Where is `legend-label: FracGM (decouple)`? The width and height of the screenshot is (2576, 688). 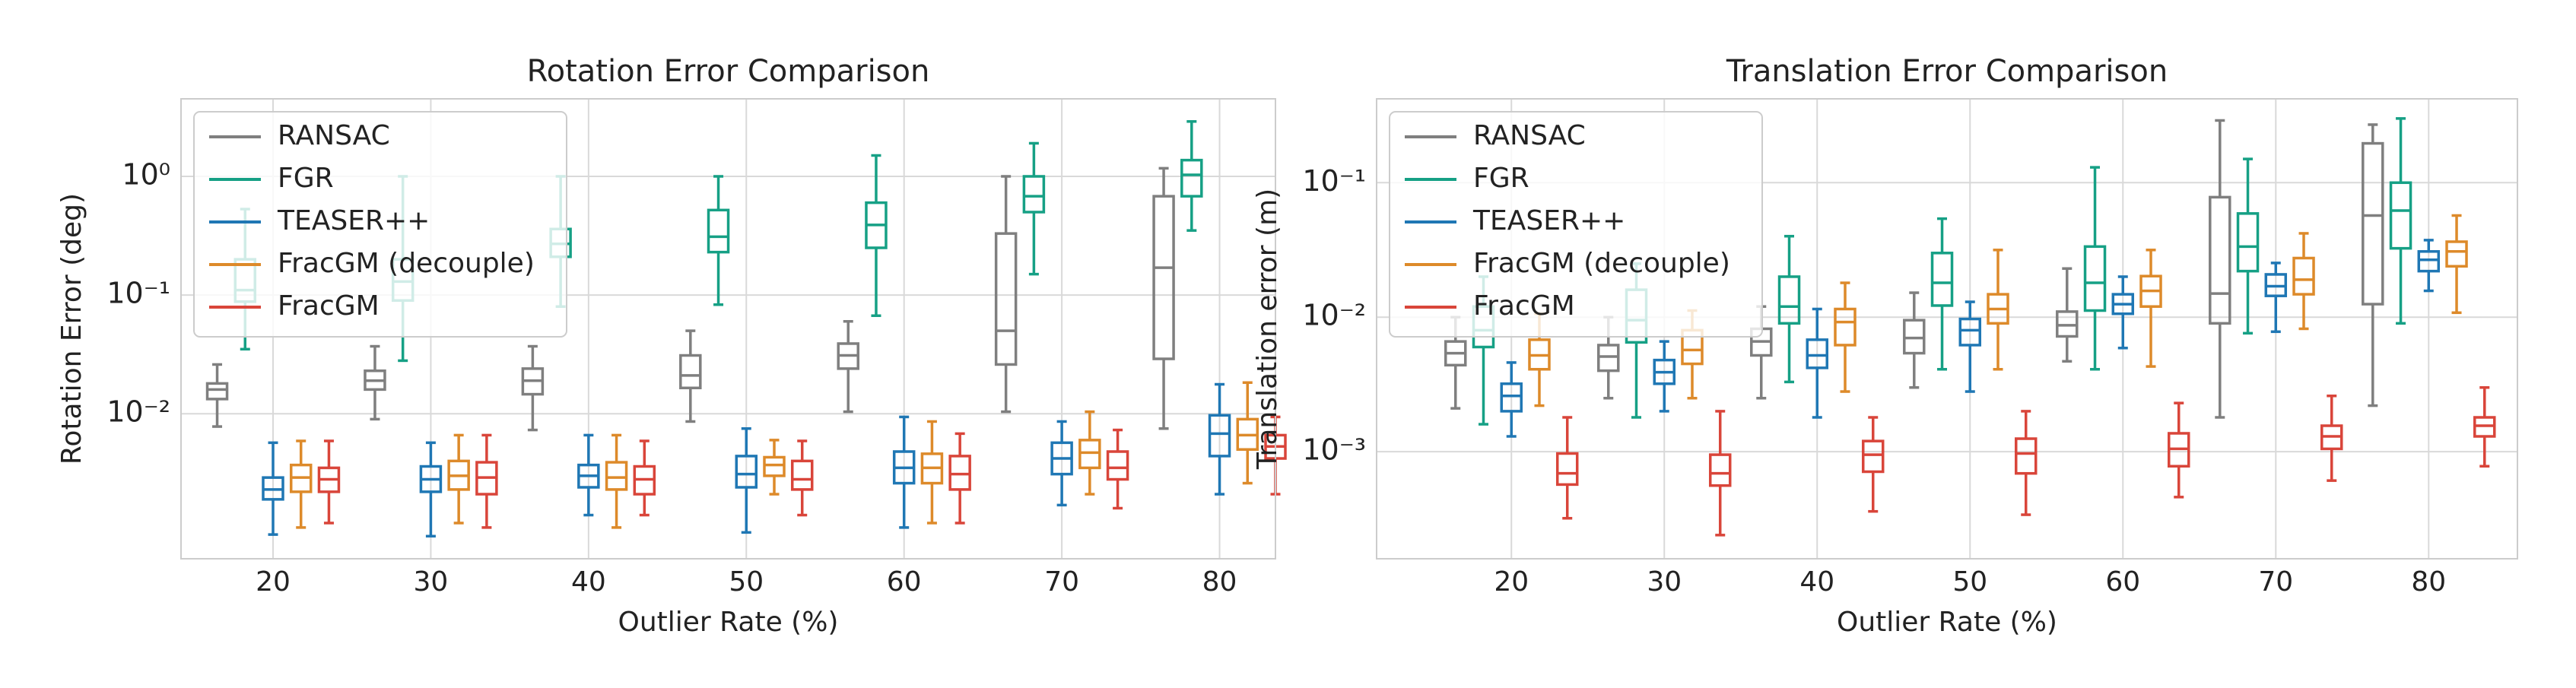 legend-label: FracGM (decouple) is located at coordinates (1601, 263).